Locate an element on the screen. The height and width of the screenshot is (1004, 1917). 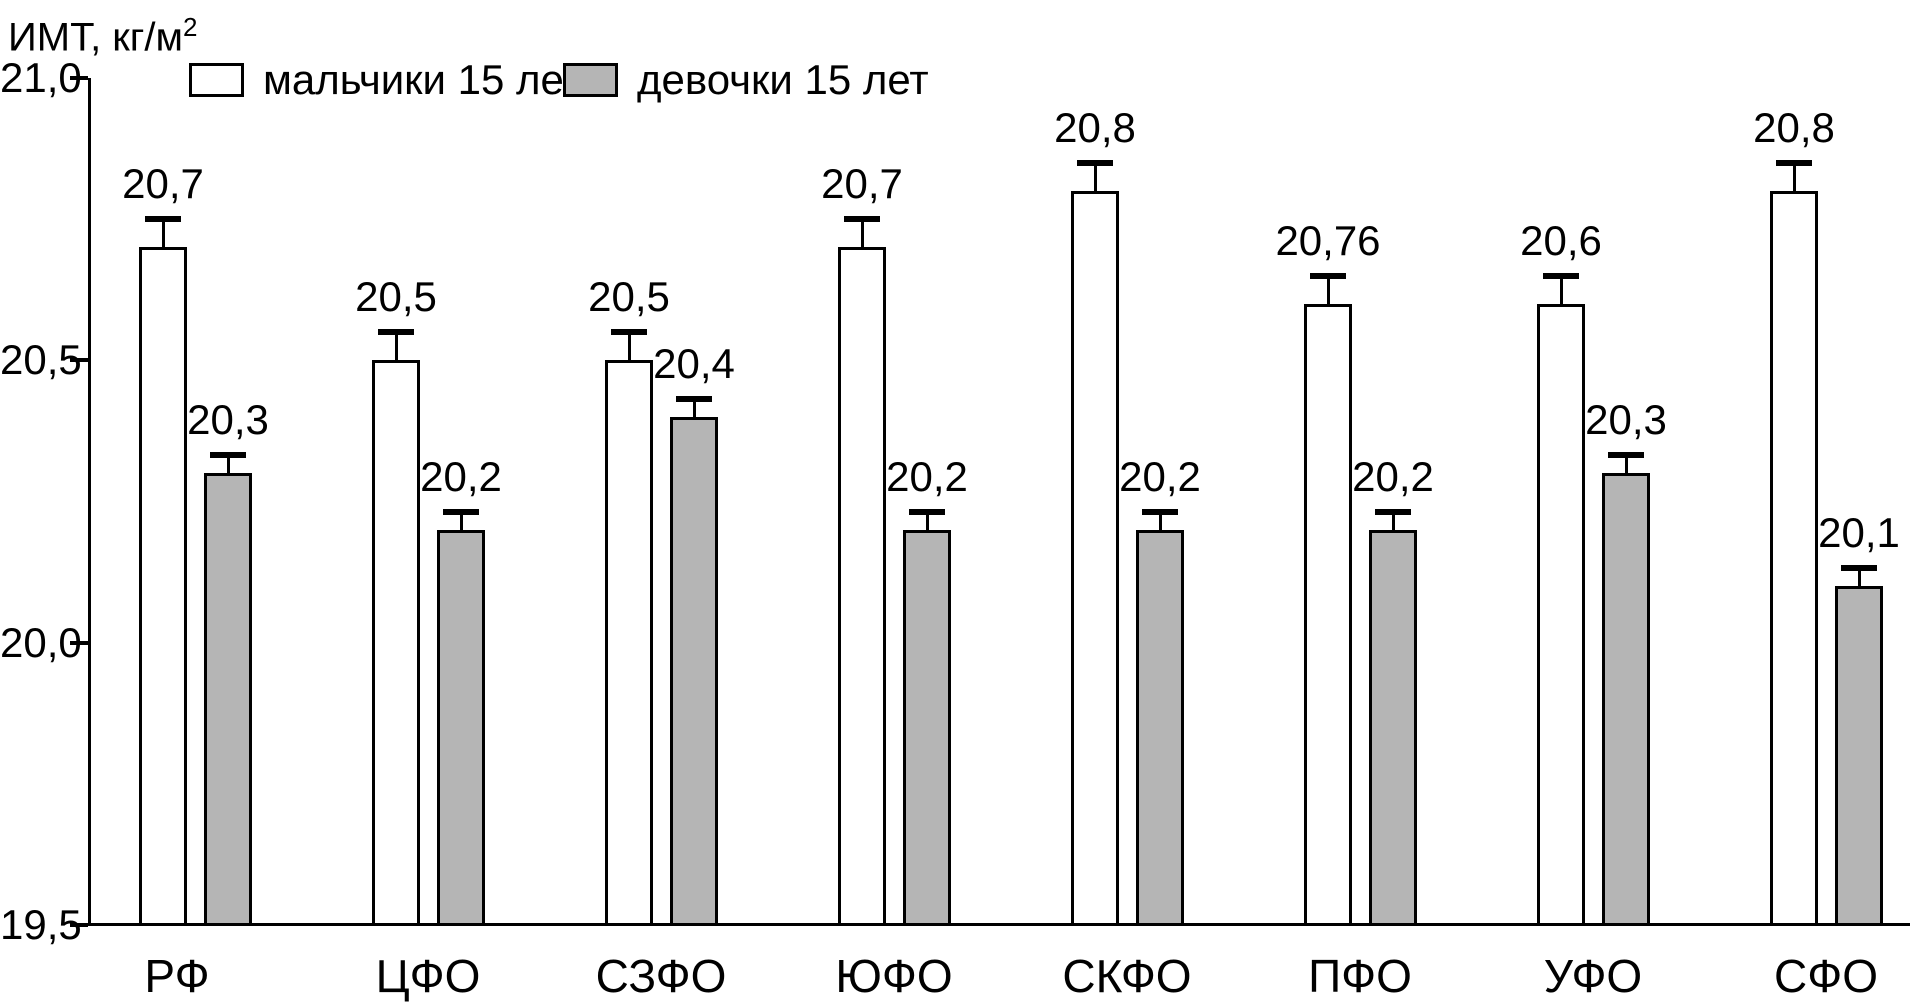
legend-label-boys: мальчики 15 лет is located at coordinates (422, 79).